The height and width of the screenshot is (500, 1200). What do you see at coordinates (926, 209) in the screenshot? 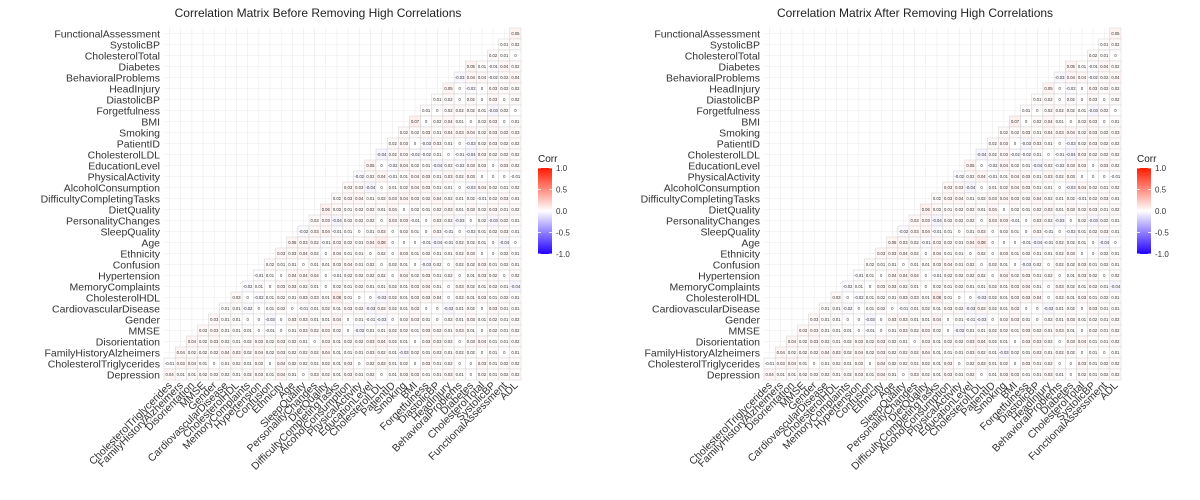
I see `cell-value-label: 0.06` at bounding box center [926, 209].